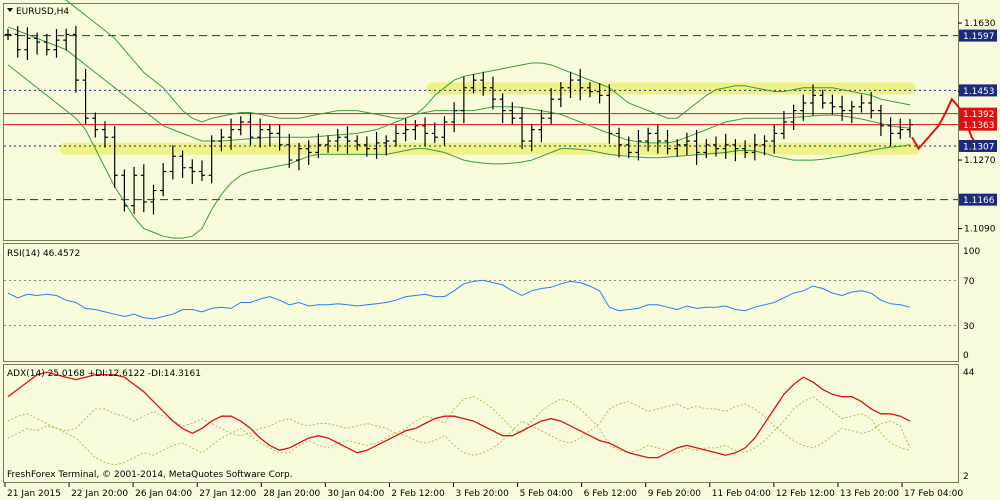 The height and width of the screenshot is (500, 1000). Describe the element at coordinates (10, 10) in the screenshot. I see `symbol-menu-arrow-icon` at that location.